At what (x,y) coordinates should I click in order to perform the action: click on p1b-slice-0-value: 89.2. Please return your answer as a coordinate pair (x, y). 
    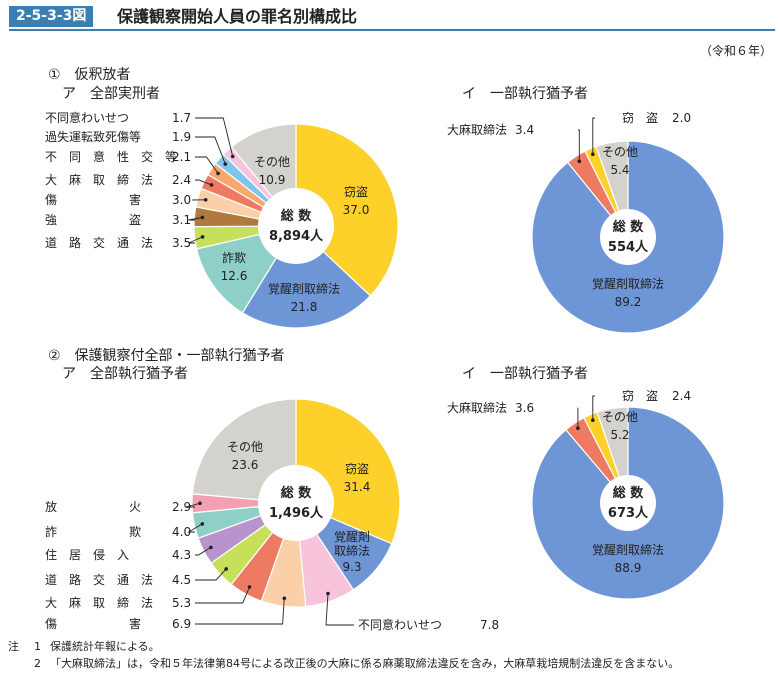
    Looking at the image, I should click on (628, 302).